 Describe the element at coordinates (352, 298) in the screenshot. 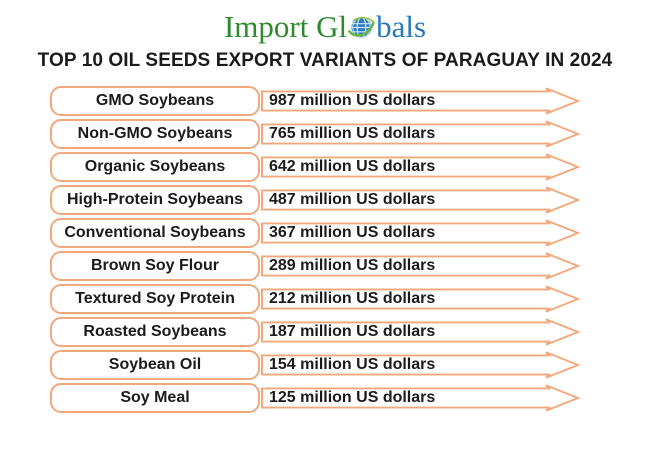

I see `row-value: 212 million US dollars` at that location.